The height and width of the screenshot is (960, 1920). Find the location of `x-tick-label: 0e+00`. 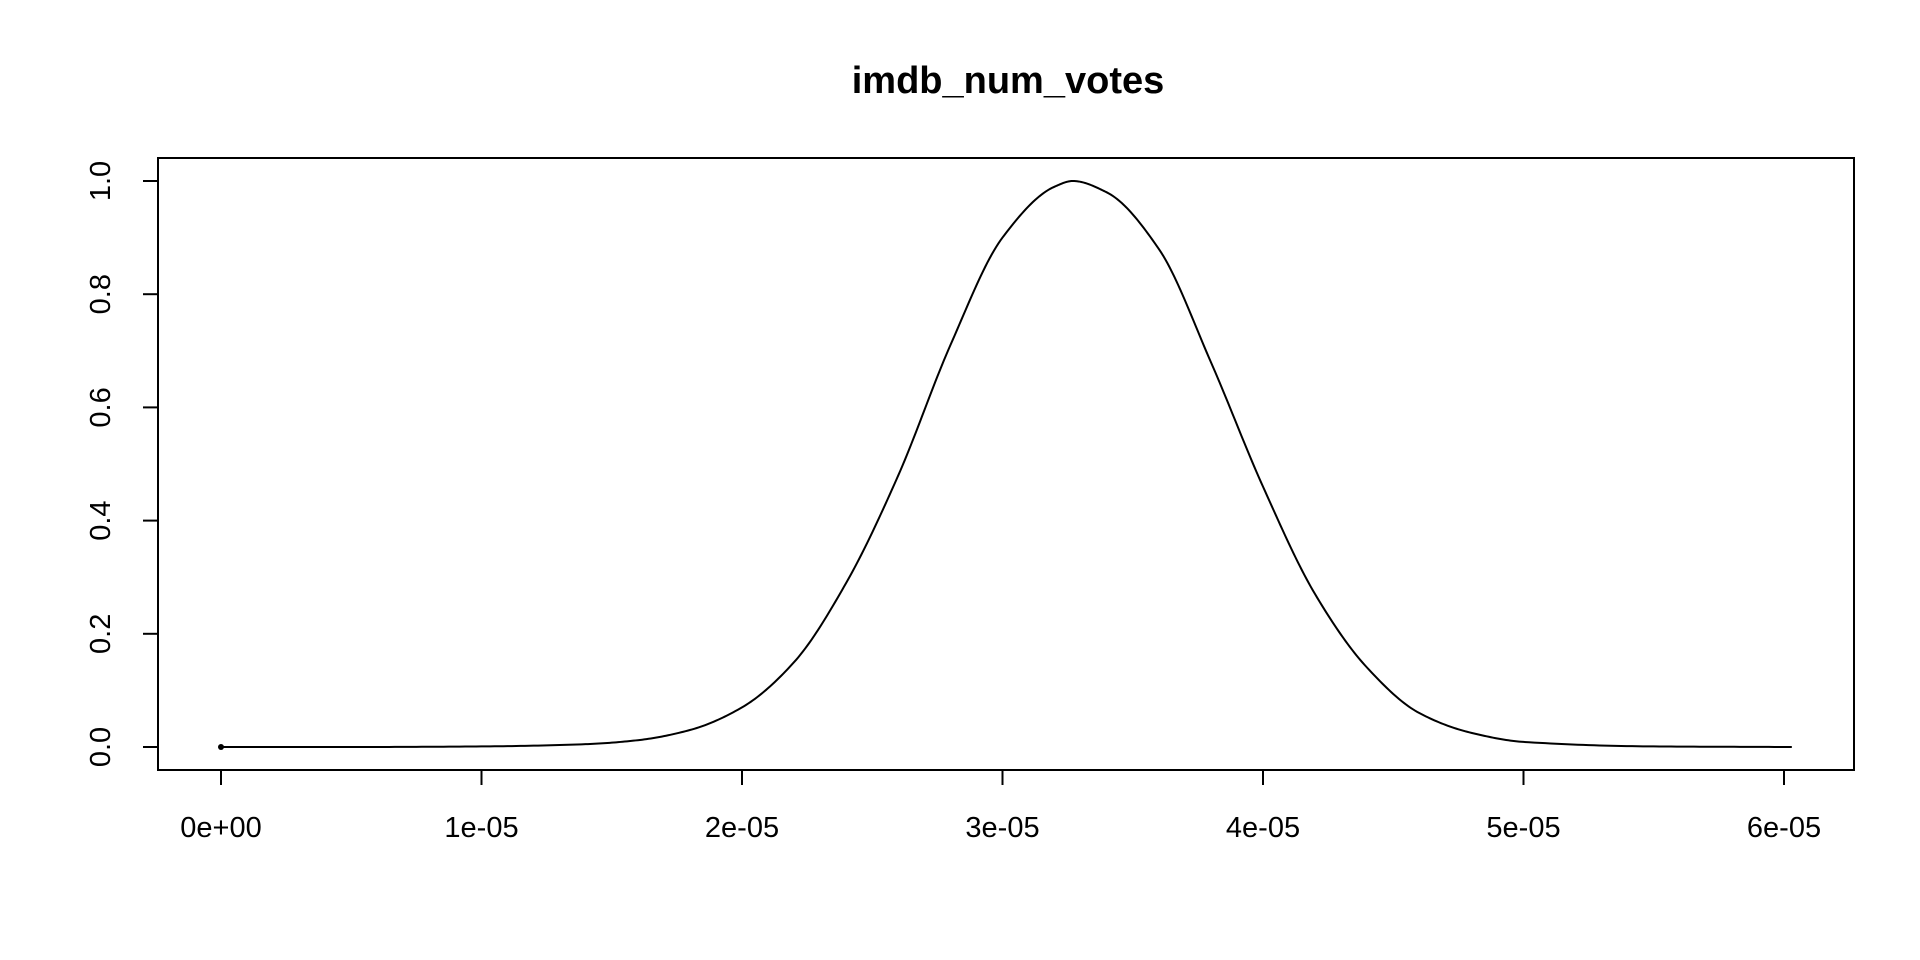

x-tick-label: 0e+00 is located at coordinates (220, 828).